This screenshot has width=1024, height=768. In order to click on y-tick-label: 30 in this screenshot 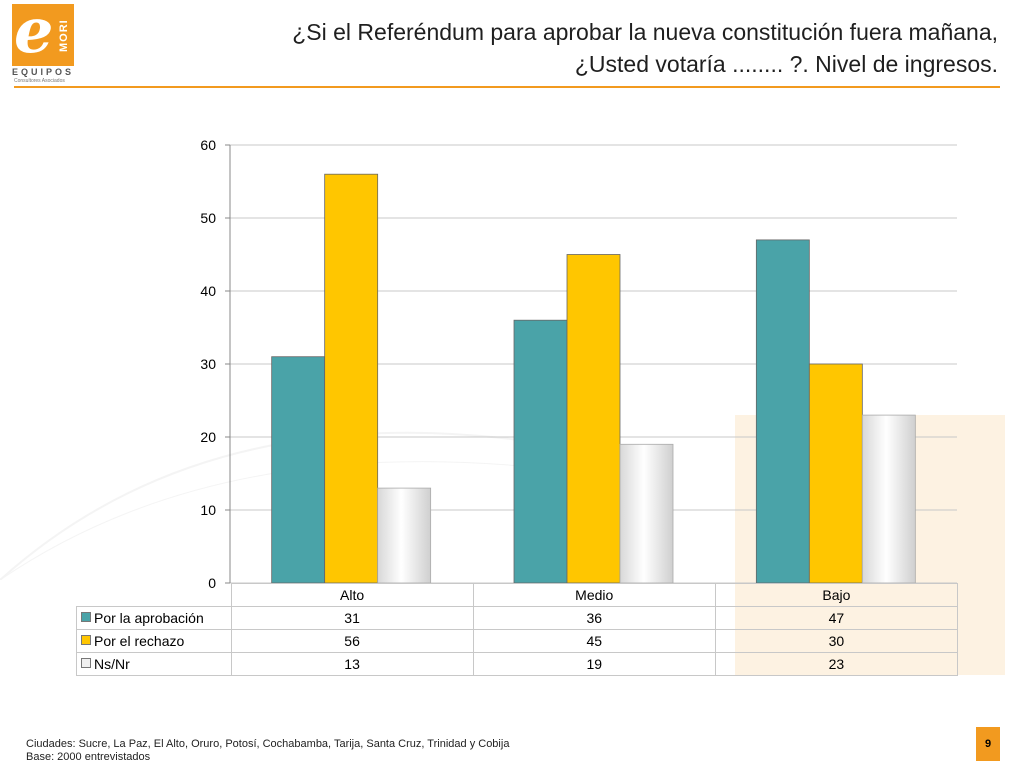, I will do `click(208, 364)`.